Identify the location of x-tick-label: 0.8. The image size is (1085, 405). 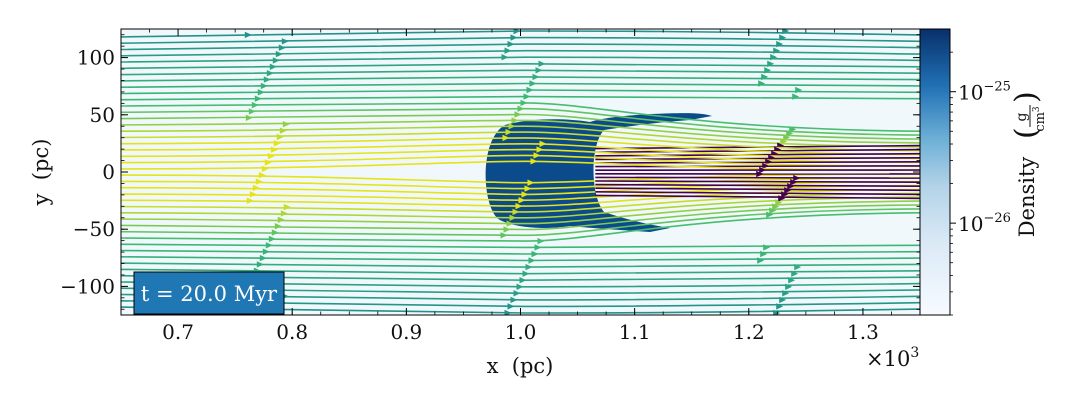
(292, 332).